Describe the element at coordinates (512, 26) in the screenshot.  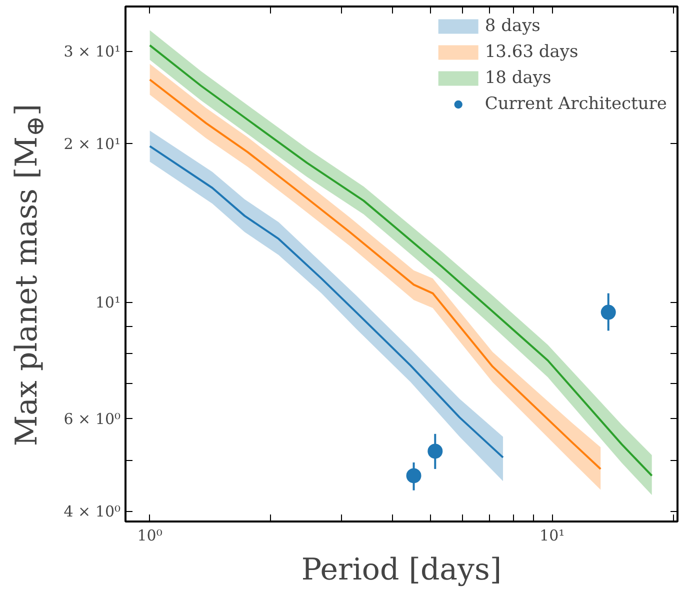
I see `legend-label: 8 days` at that location.